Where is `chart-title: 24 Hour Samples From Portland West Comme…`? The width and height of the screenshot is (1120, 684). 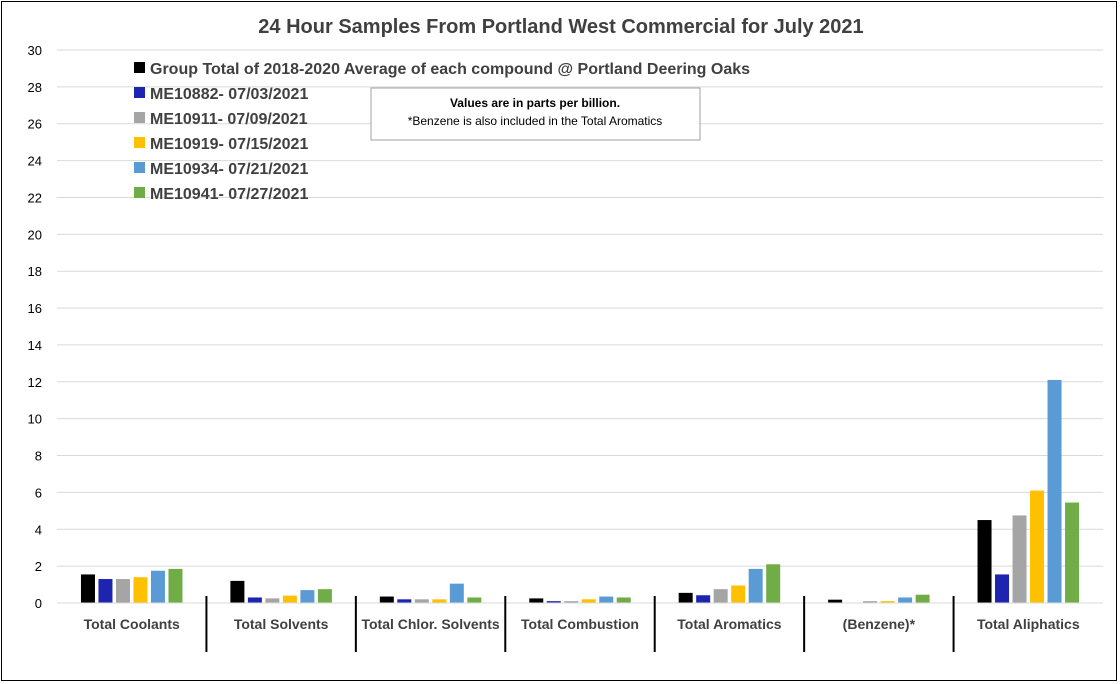 chart-title: 24 Hour Samples From Portland West Comme… is located at coordinates (560, 27).